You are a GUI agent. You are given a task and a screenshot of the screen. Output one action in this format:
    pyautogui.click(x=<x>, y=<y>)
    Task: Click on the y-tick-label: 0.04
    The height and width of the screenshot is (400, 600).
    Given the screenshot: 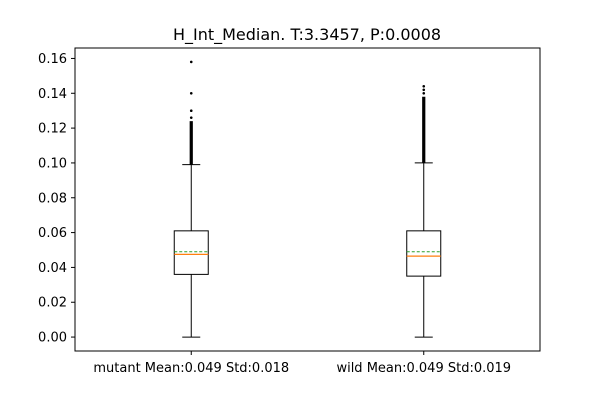 What is the action you would take?
    pyautogui.click(x=52, y=268)
    